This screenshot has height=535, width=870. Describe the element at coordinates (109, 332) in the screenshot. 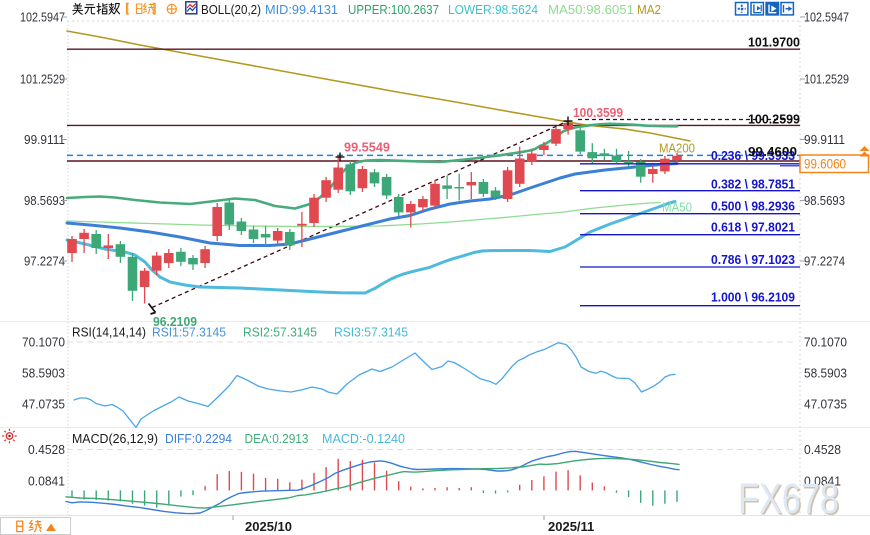

I see `svg-text: RSI(14,14,14)` at that location.